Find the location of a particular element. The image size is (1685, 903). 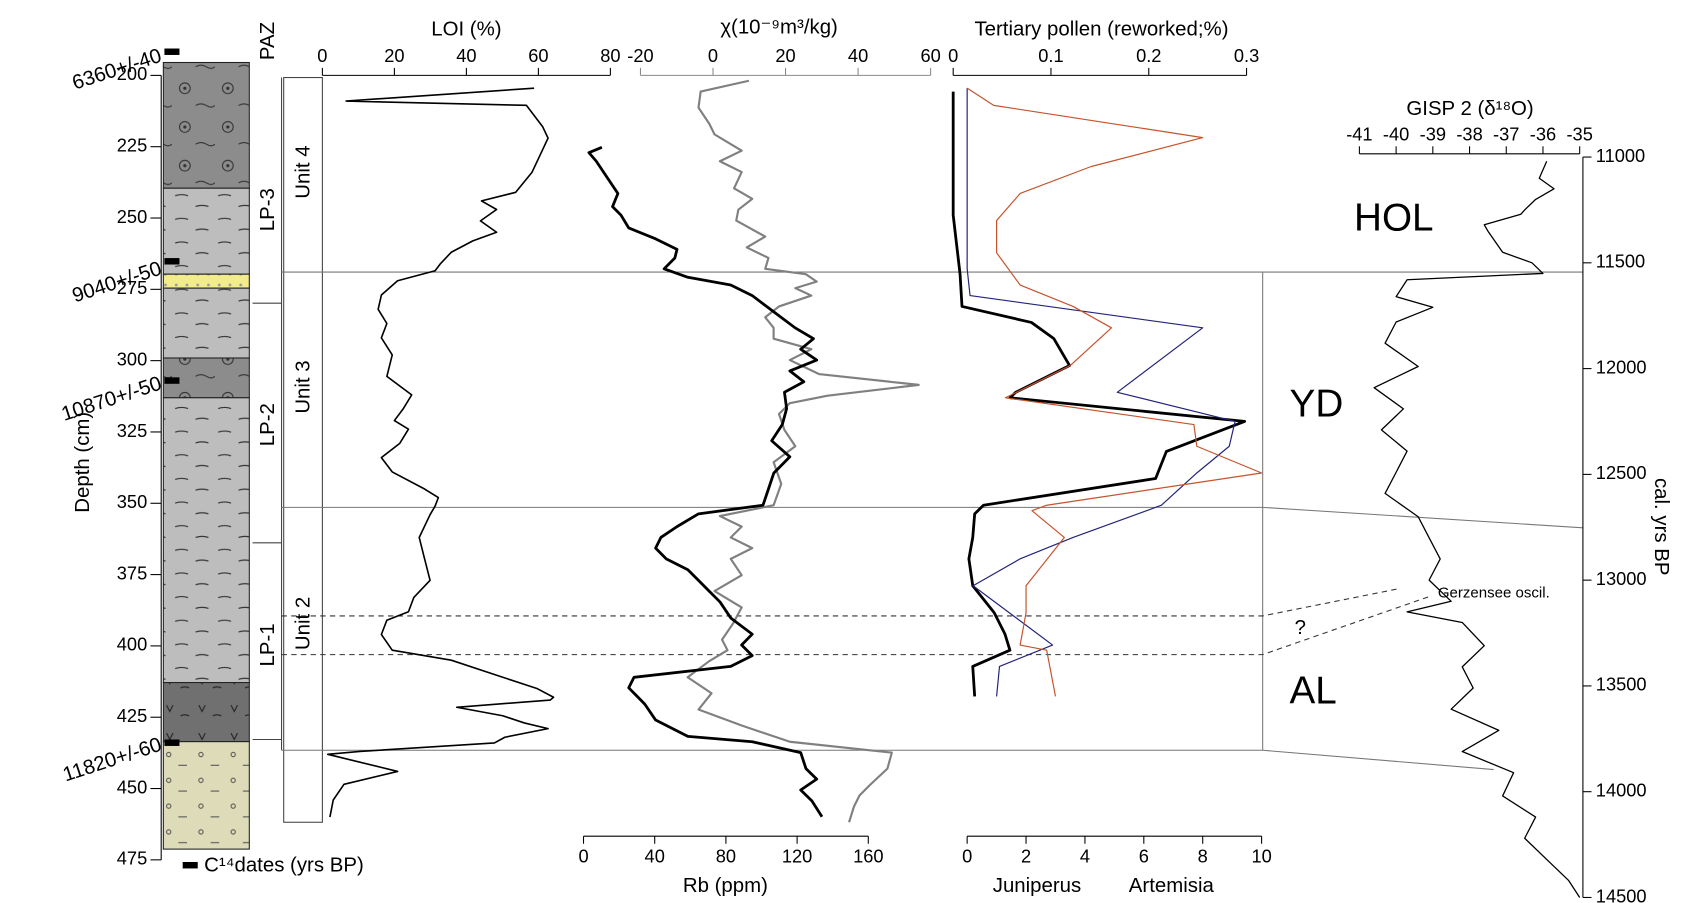

axis-title: Rb (ppm) is located at coordinates (725, 886).